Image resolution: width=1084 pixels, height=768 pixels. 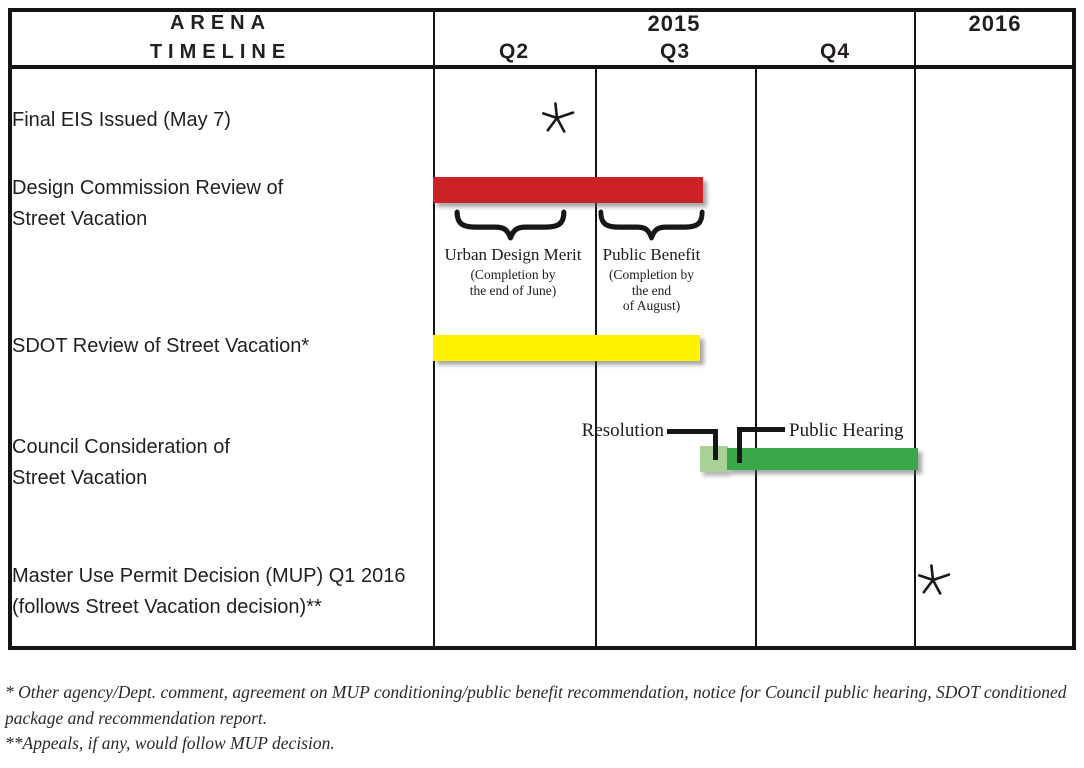 I want to click on annotation-sub-line: the end, so click(x=651, y=290).